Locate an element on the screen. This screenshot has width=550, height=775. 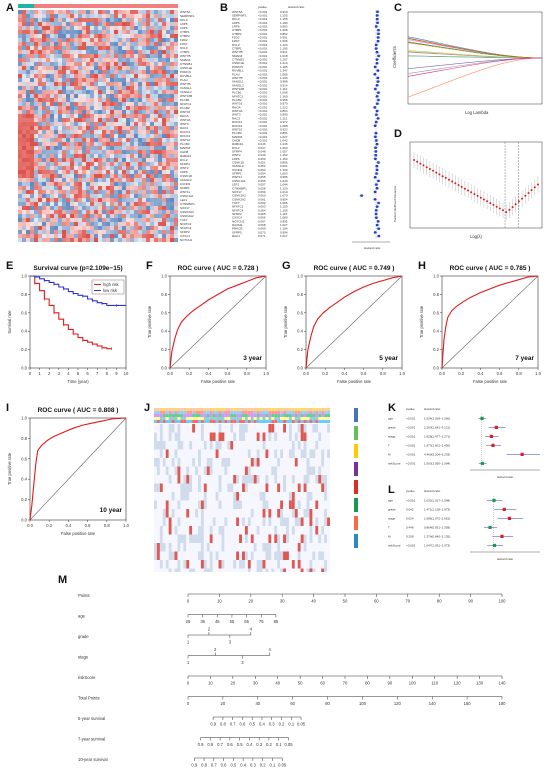
forest-b-hr: 1.156 is located at coordinates (284, 210).